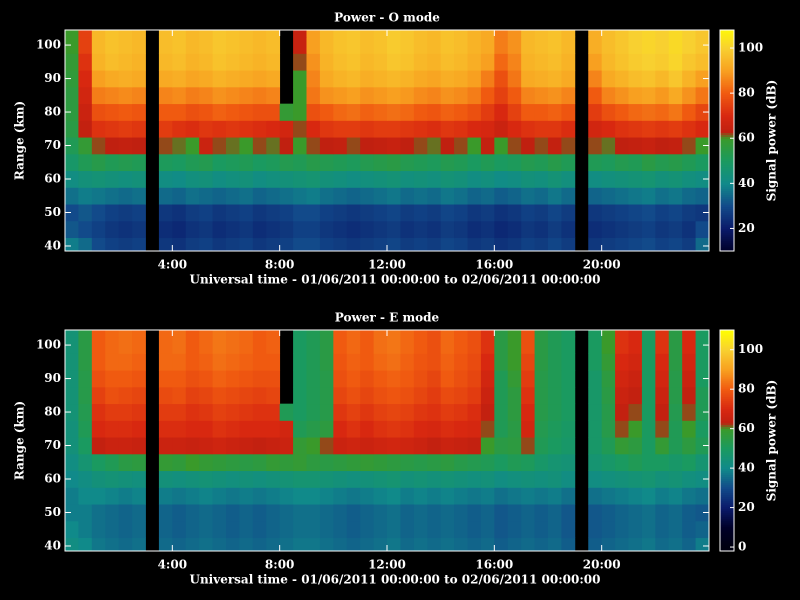  I want to click on y-tick-label: 80, so click(52, 412).